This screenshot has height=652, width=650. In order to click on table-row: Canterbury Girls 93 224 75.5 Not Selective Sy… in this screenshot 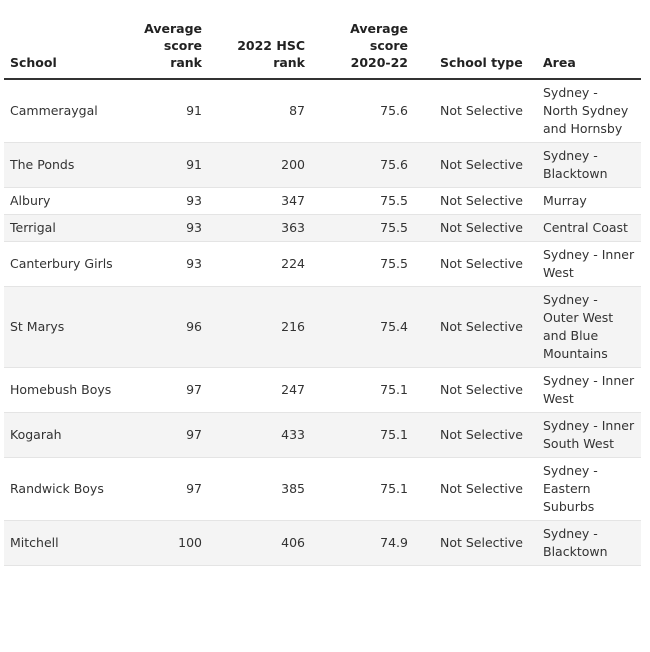, I will do `click(322, 264)`.